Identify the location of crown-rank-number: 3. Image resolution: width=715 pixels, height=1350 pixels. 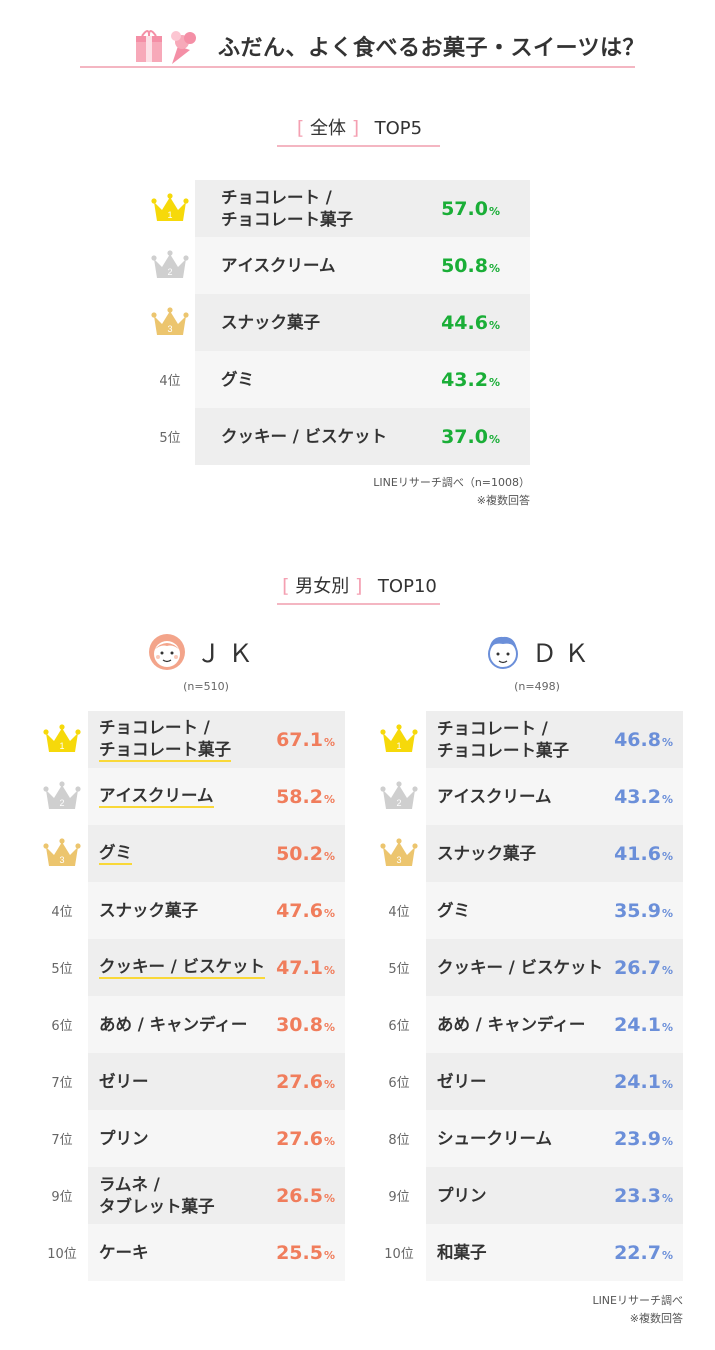
(61, 860).